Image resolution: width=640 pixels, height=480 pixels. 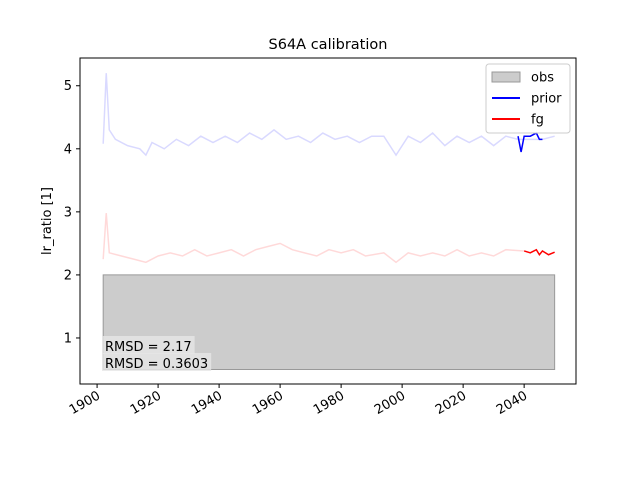 What do you see at coordinates (47, 221) in the screenshot?
I see `y-axis-label: lr_ratio [1]` at bounding box center [47, 221].